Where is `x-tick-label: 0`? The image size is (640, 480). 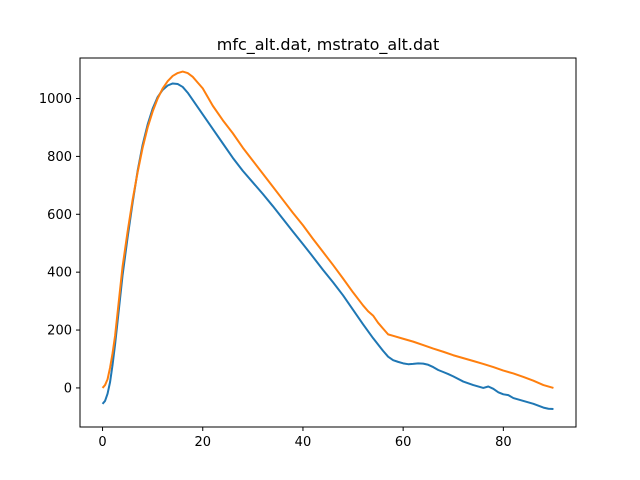
x-tick-label: 0 is located at coordinates (102, 442).